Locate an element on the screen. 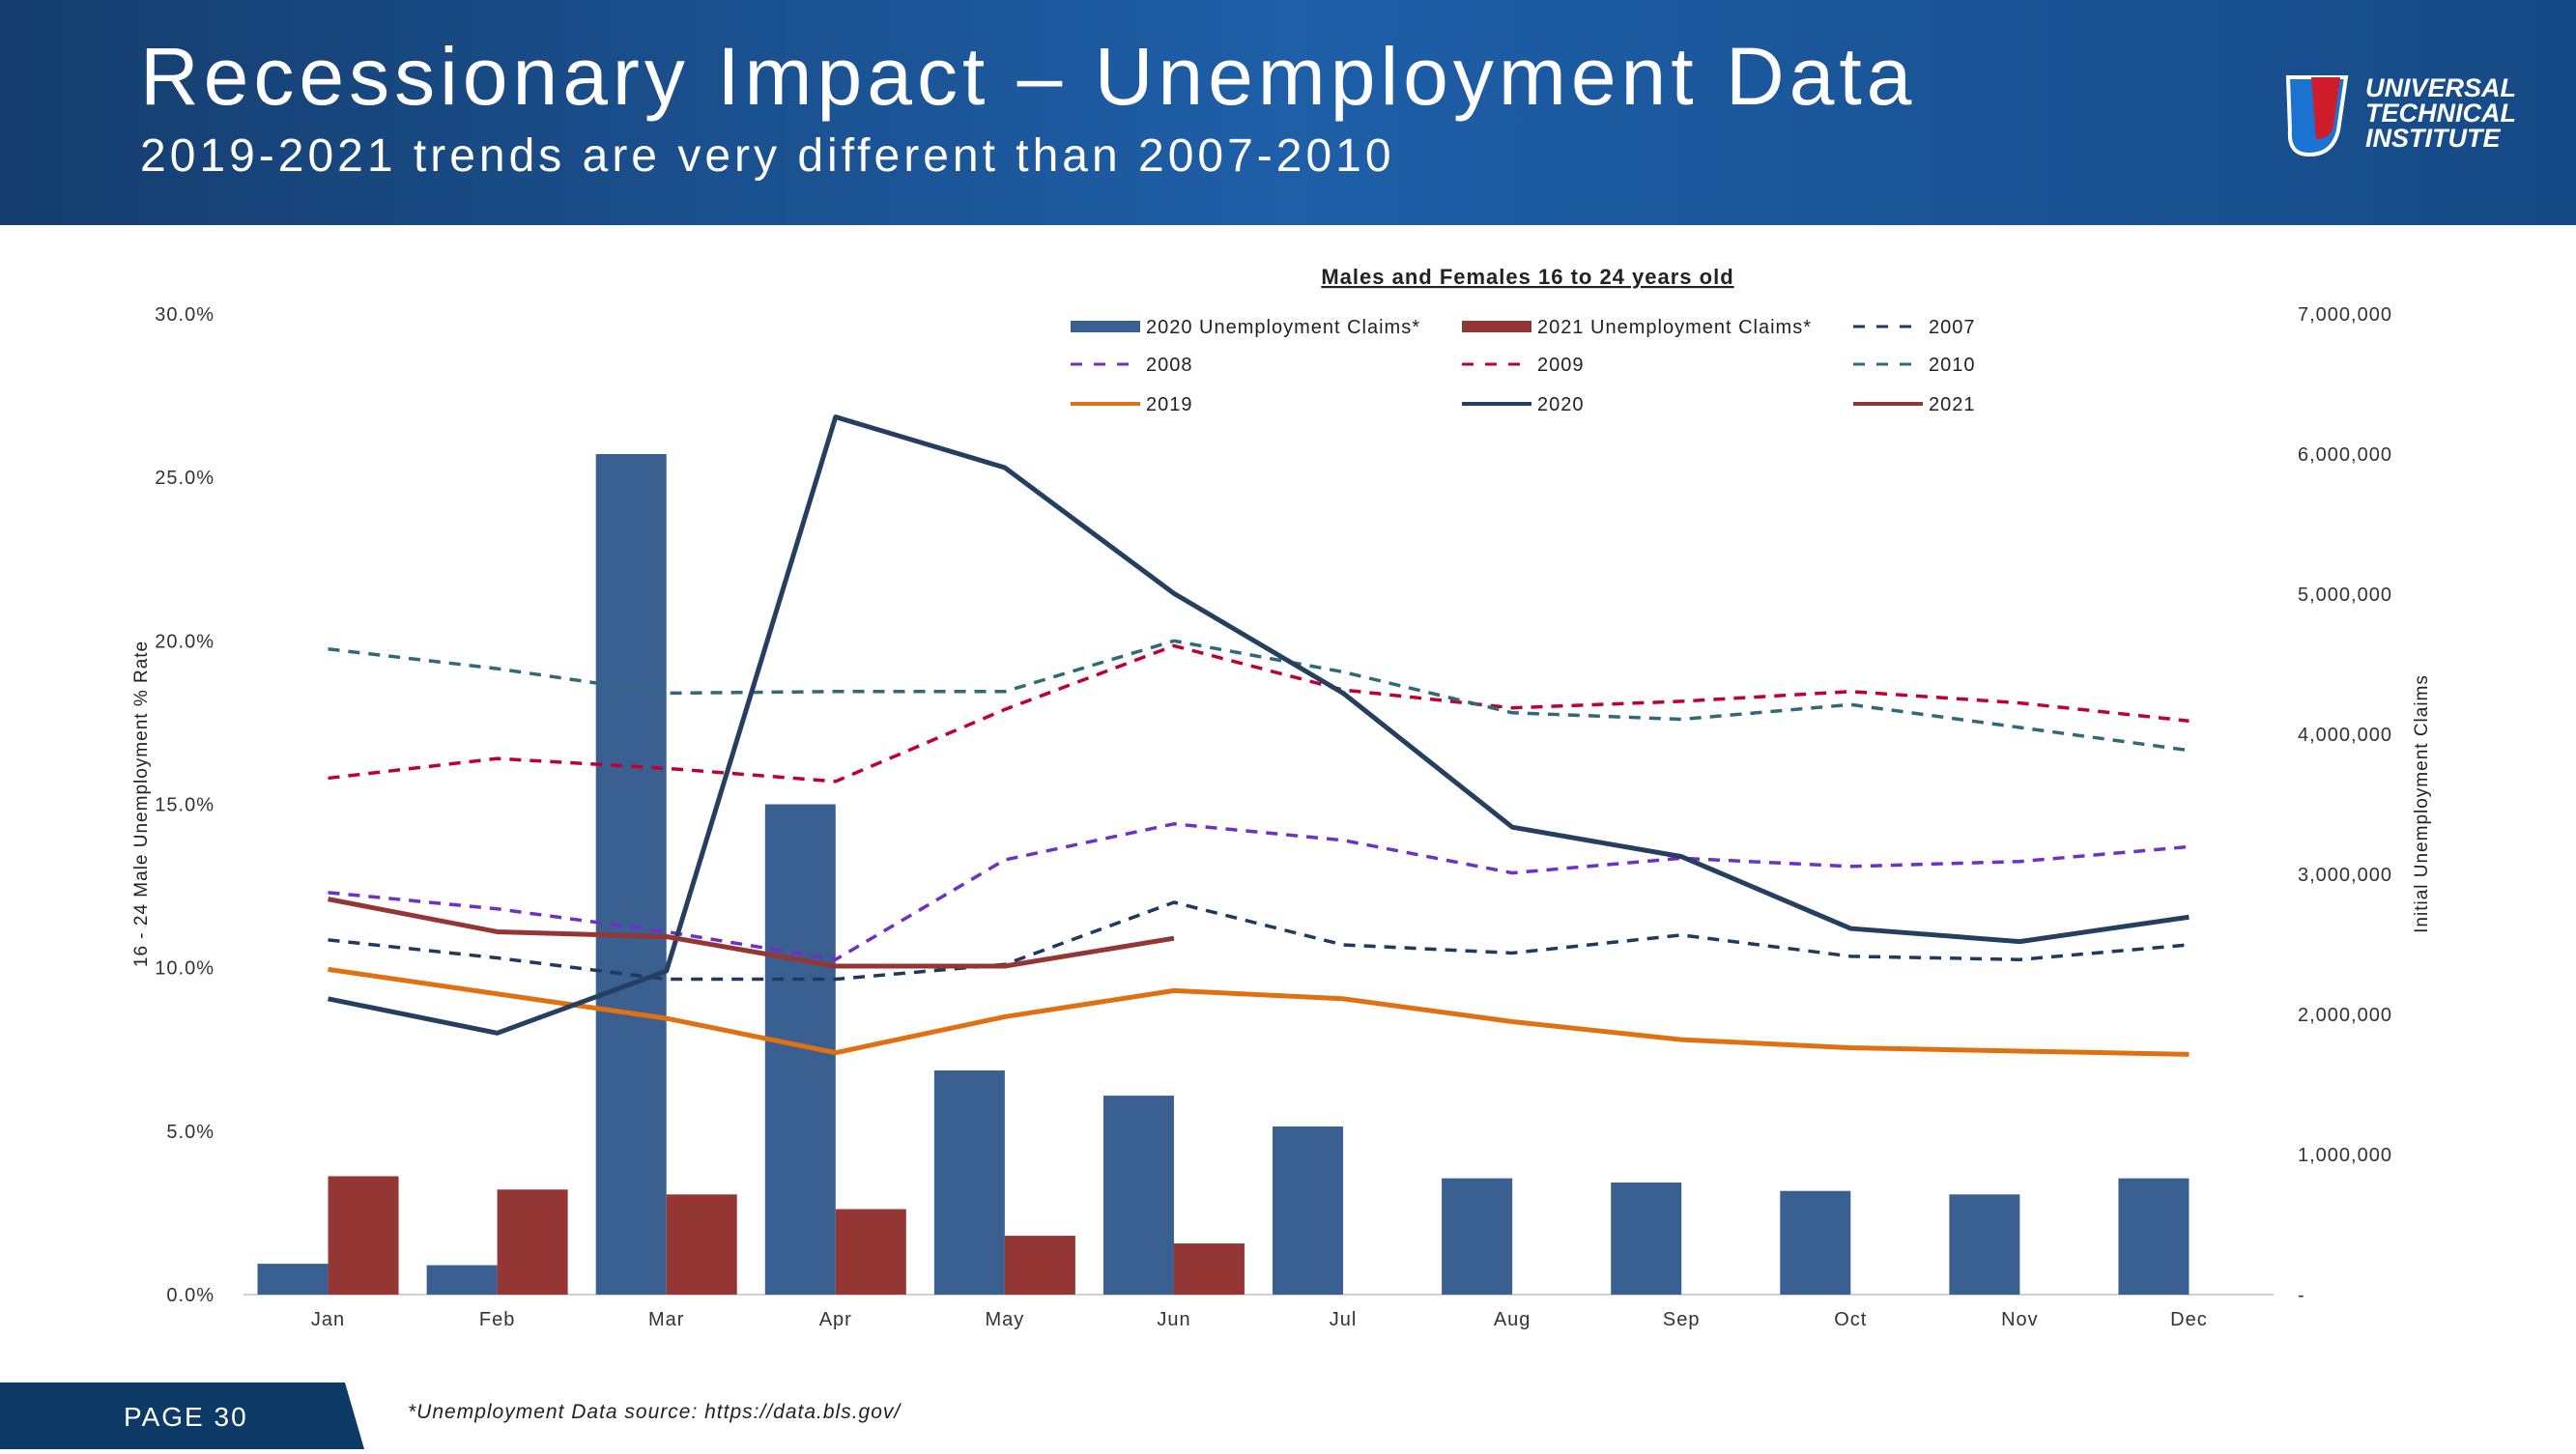 Image resolution: width=2576 pixels, height=1454 pixels. page-number: PAGE 30 is located at coordinates (186, 1417).